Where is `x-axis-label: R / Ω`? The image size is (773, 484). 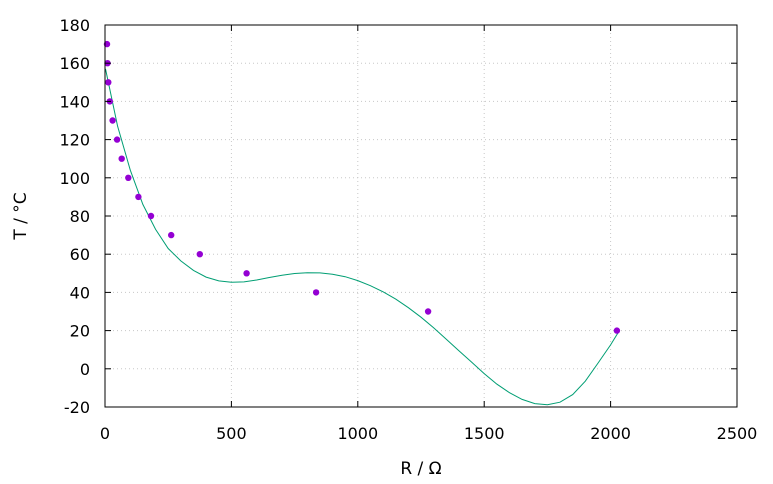 x-axis-label: R / Ω is located at coordinates (420, 469).